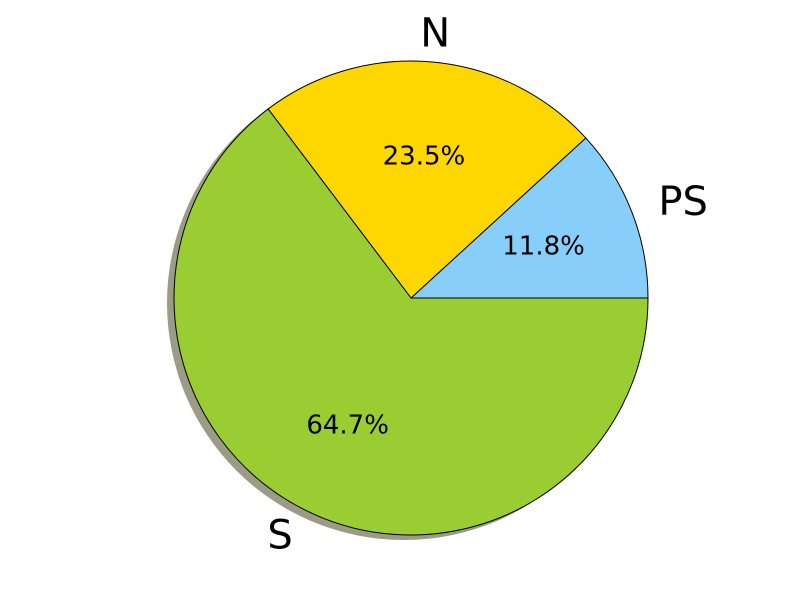 Image resolution: width=800 pixels, height=600 pixels. What do you see at coordinates (543, 246) in the screenshot?
I see `pie-percent-label-ps: 11.8%` at bounding box center [543, 246].